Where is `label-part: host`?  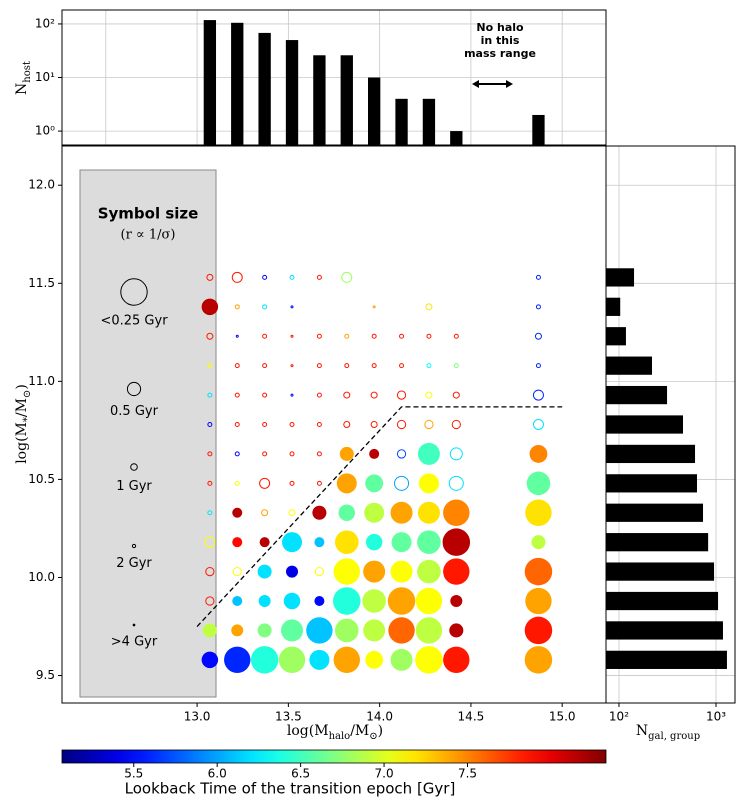 label-part: host is located at coordinates (27, 72).